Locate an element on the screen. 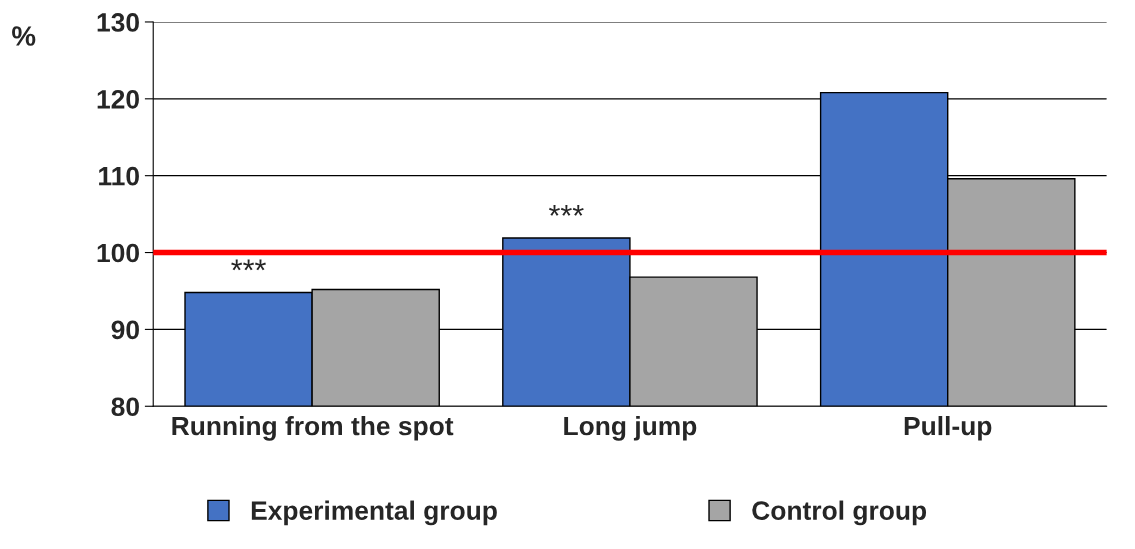 The height and width of the screenshot is (549, 1135). y-tick-label: 90 is located at coordinates (125, 330).